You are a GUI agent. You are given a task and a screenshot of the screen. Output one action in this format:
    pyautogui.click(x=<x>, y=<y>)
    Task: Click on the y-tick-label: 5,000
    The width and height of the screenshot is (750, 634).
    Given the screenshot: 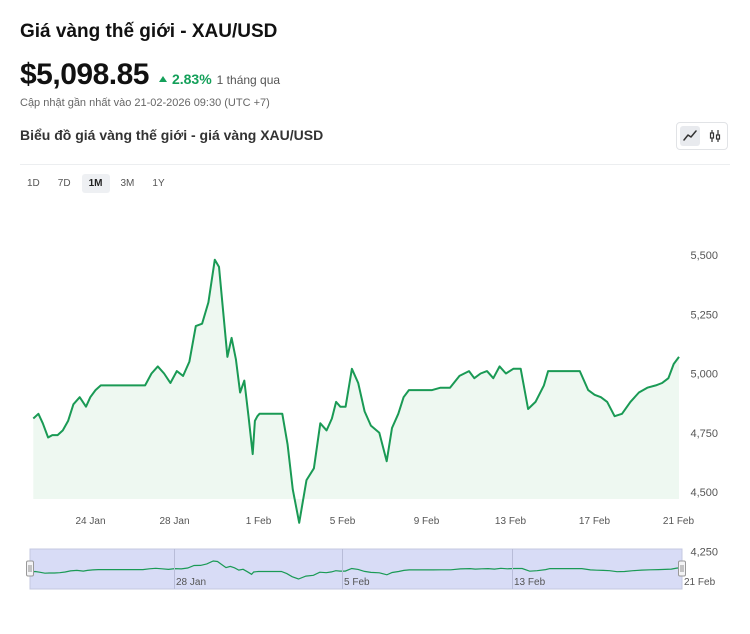 What is the action you would take?
    pyautogui.click(x=704, y=375)
    